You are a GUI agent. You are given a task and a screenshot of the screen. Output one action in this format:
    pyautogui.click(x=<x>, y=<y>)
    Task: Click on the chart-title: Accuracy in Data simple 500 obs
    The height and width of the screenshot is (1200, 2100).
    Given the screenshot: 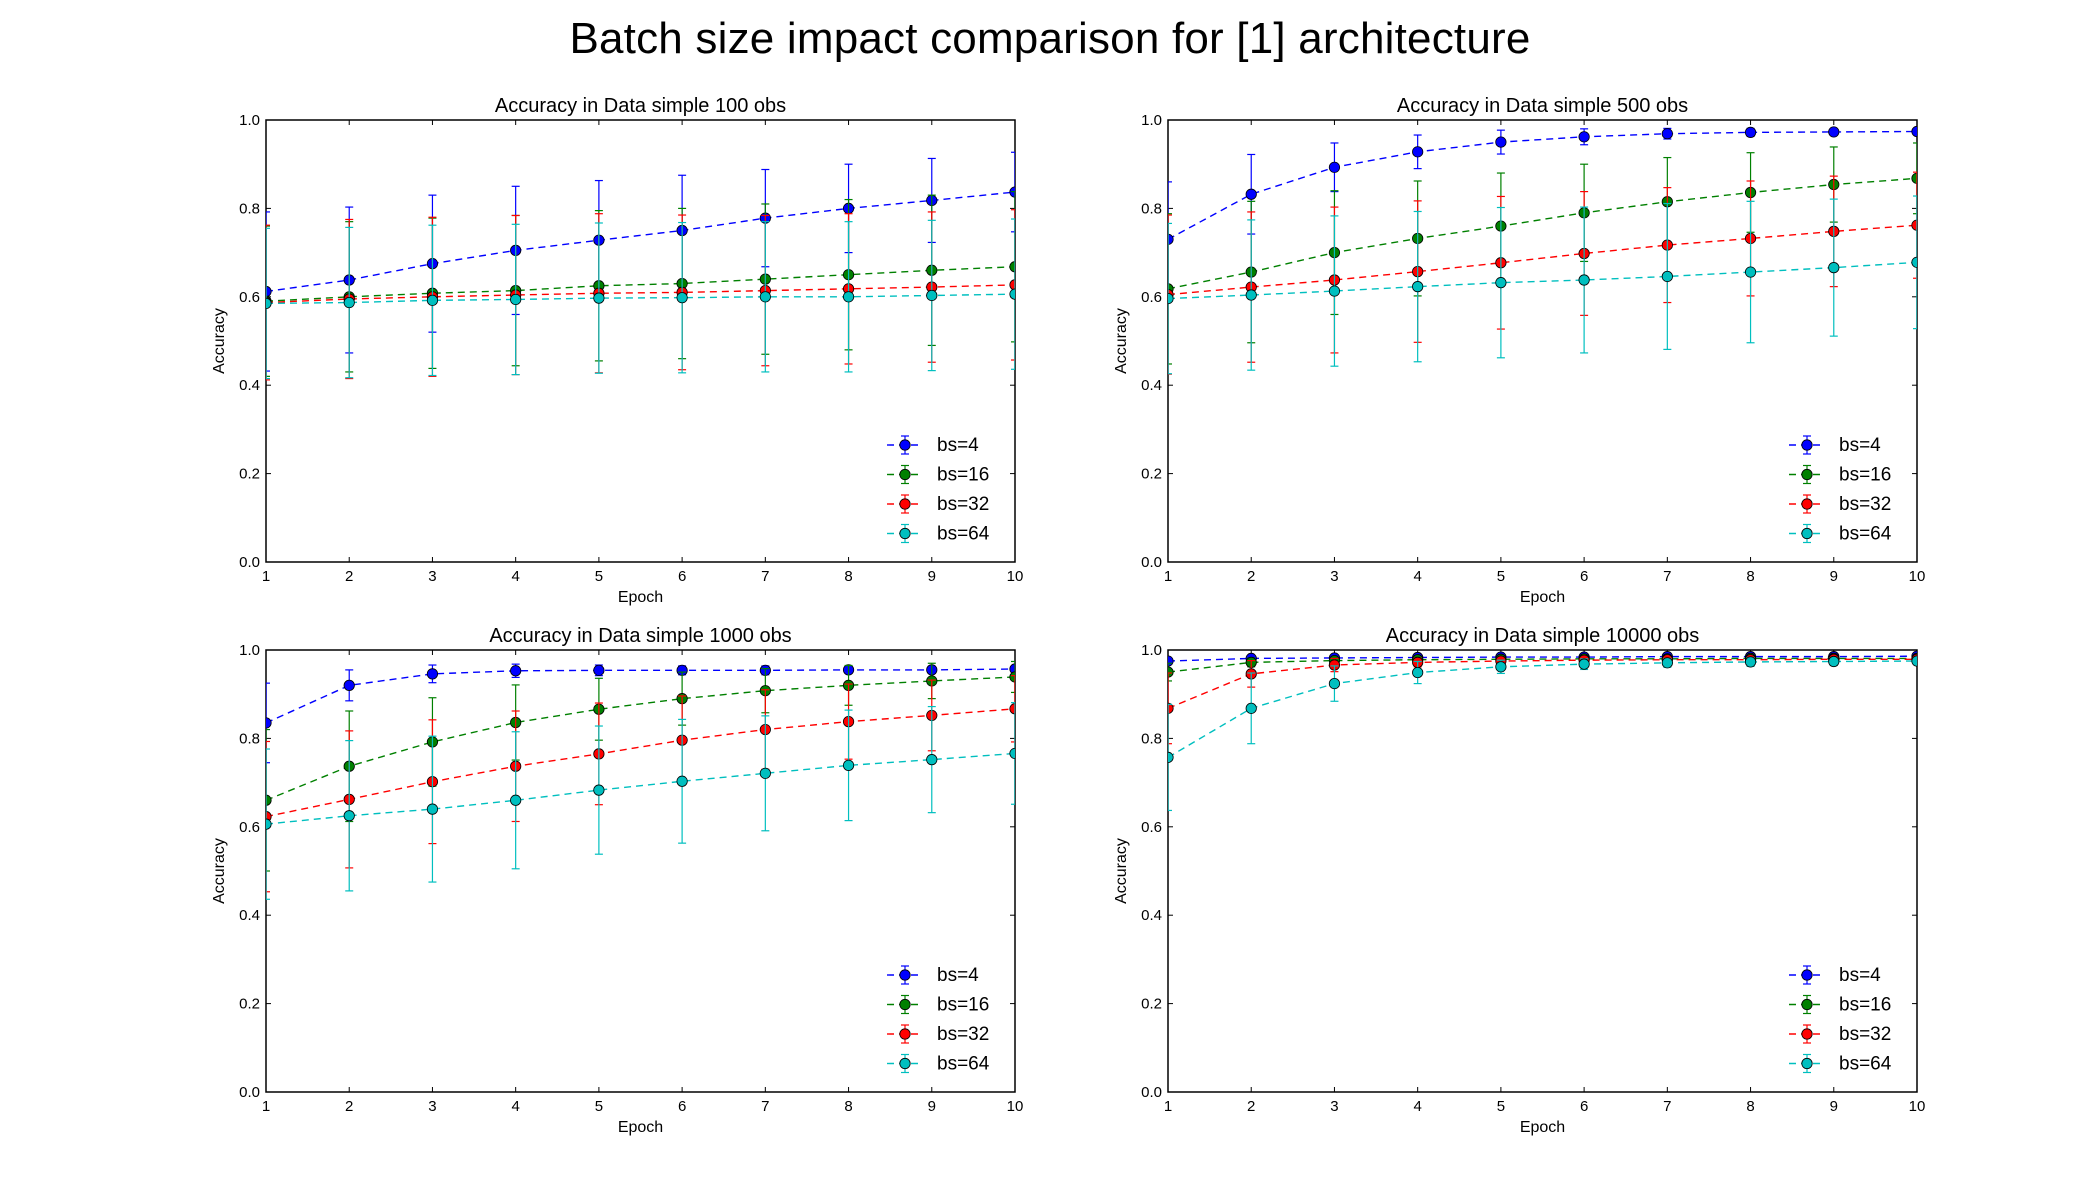 What is the action you would take?
    pyautogui.click(x=1542, y=106)
    